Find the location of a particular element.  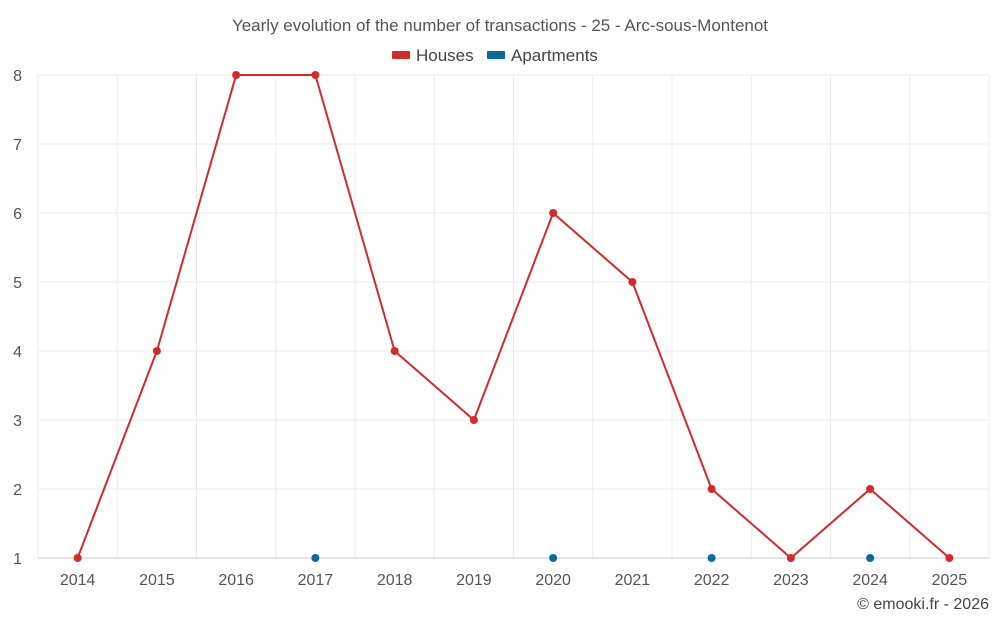

legend-swatch-apartments is located at coordinates (496, 55).